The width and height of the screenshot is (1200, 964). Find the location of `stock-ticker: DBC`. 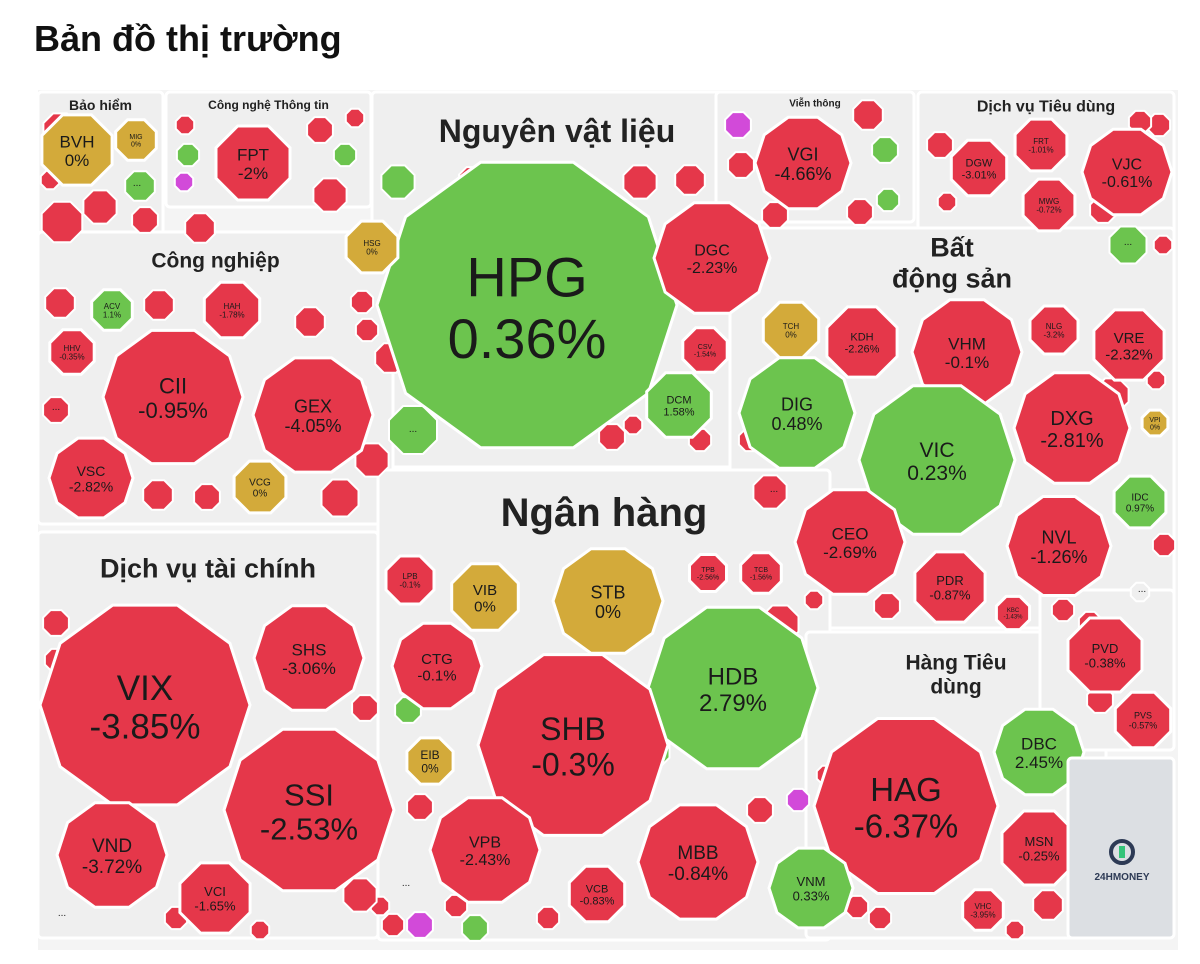

stock-ticker: DBC is located at coordinates (1039, 743).